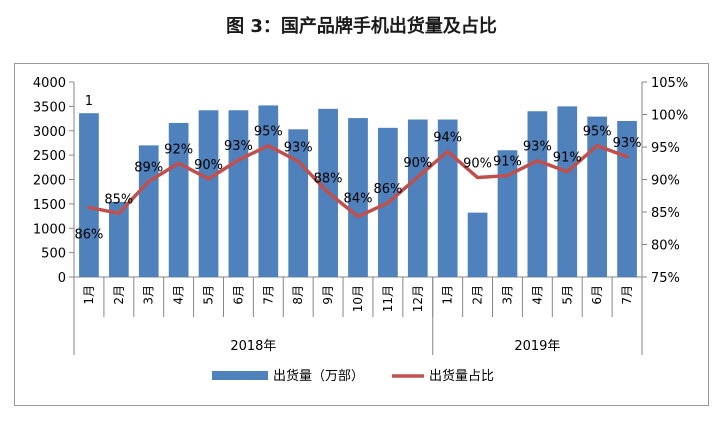  Describe the element at coordinates (62, 278) in the screenshot. I see `left-axis-tick-label: 0` at that location.